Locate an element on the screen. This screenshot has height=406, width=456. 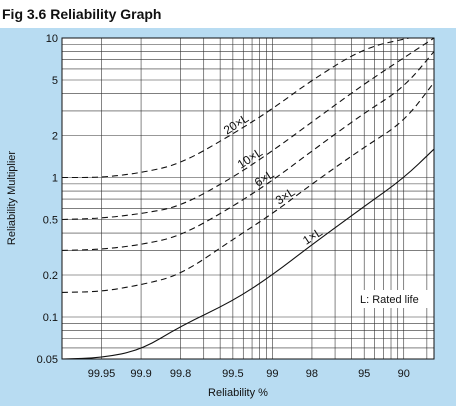
y-tick-label: 2 is located at coordinates (55, 137).